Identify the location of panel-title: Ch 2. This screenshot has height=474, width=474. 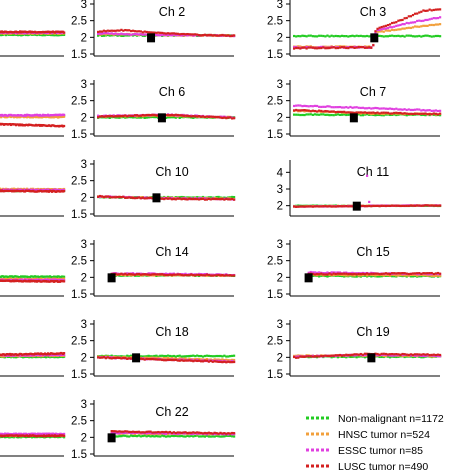
(172, 12).